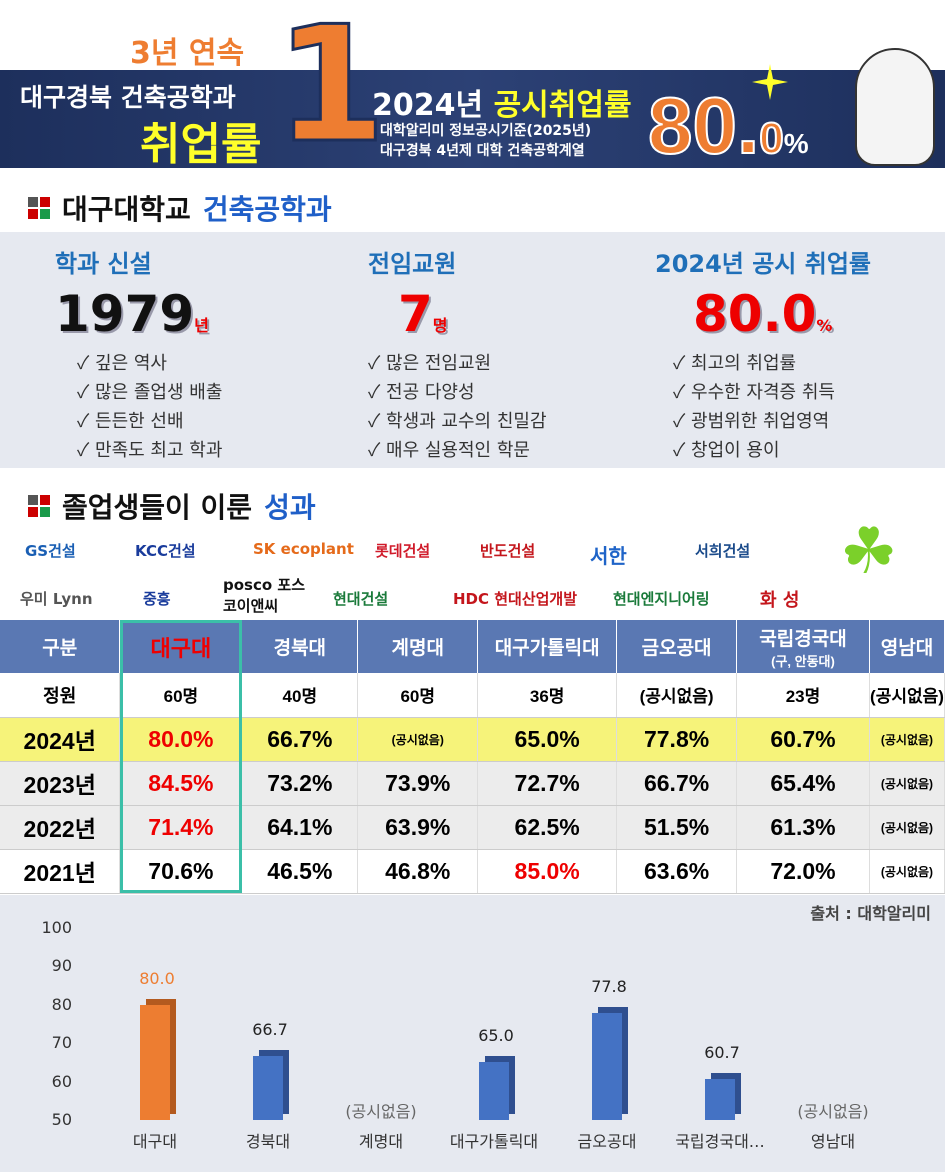 The image size is (945, 1172). What do you see at coordinates (61, 966) in the screenshot?
I see `y-tick-label: 90` at bounding box center [61, 966].